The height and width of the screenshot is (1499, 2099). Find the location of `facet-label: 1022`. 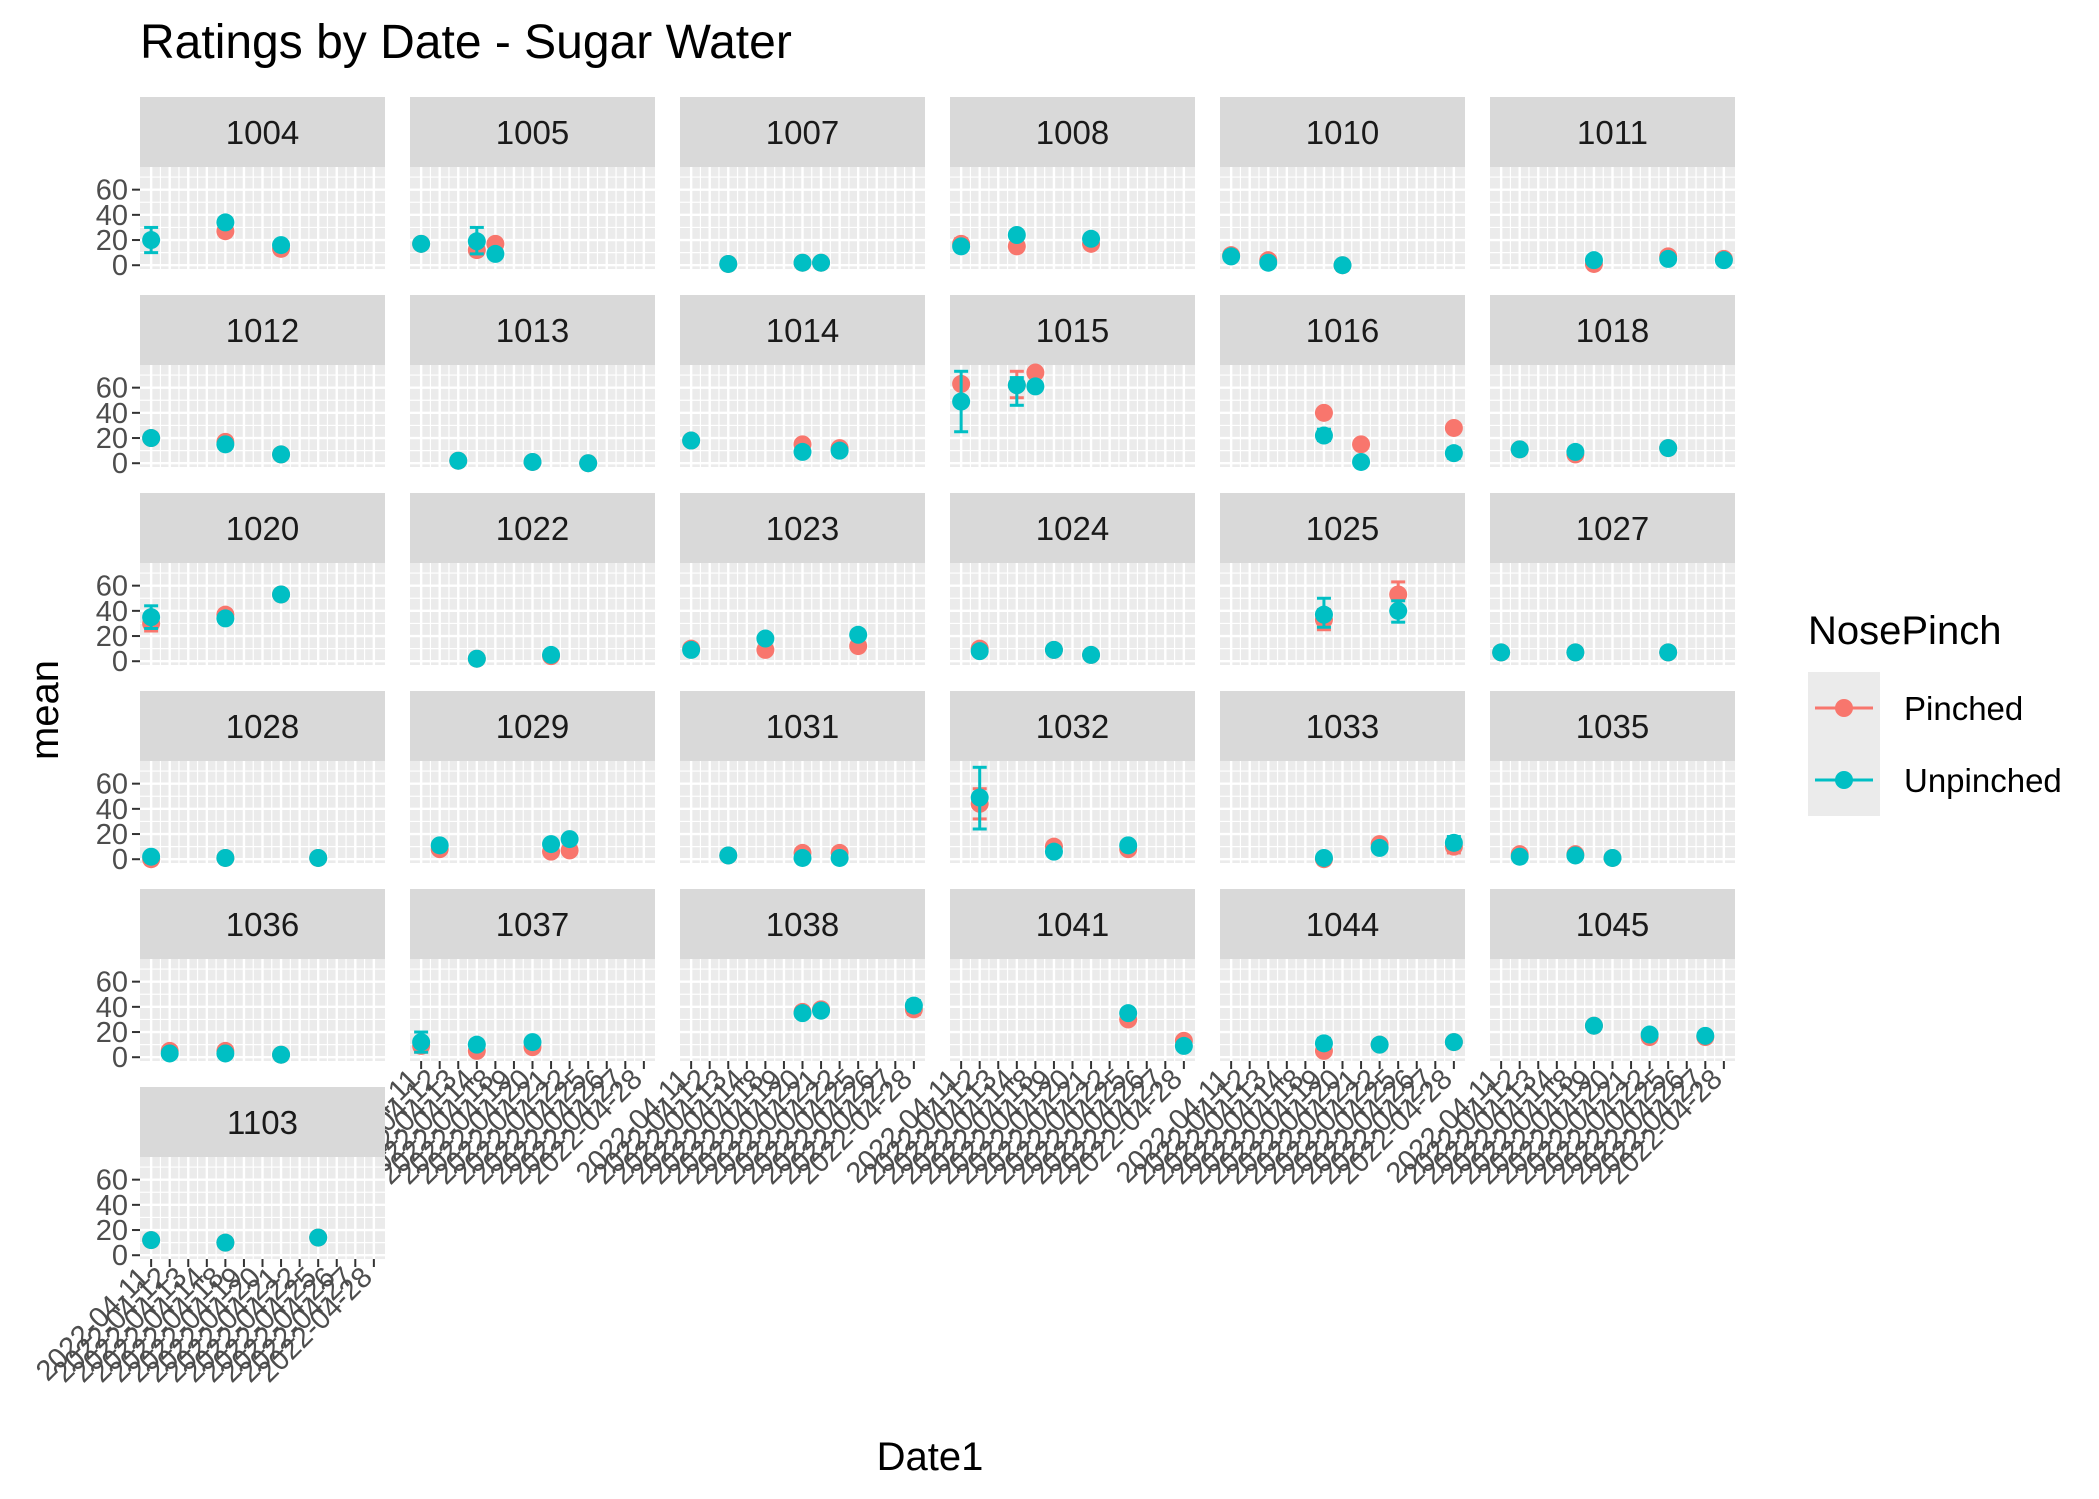

facet-label: 1022 is located at coordinates (532, 528).